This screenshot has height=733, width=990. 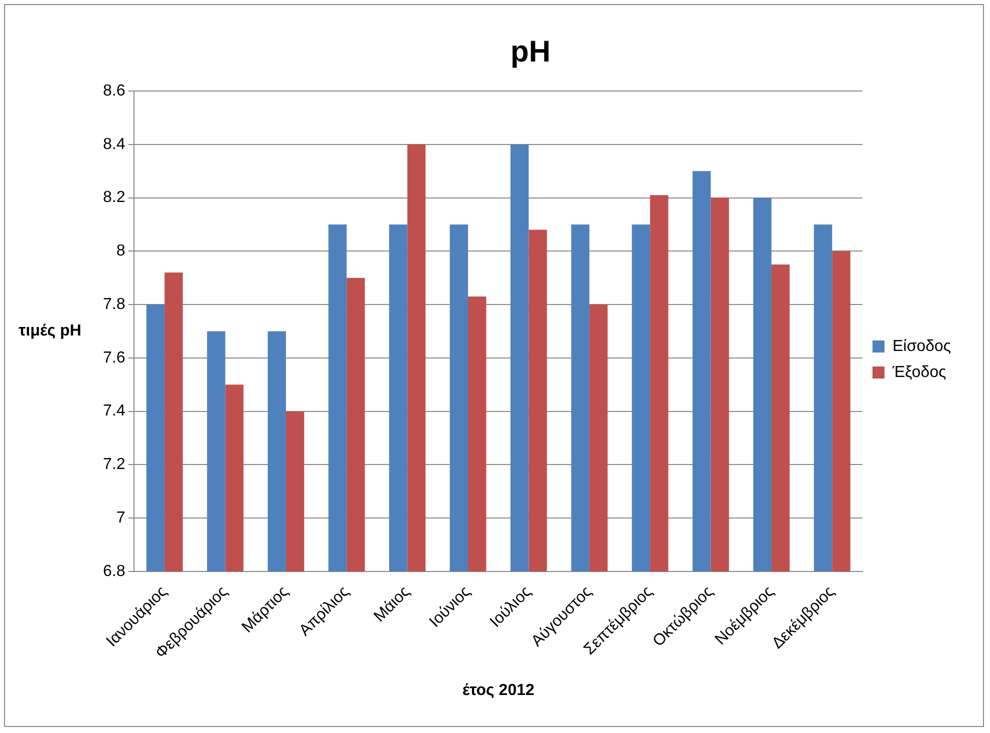 I want to click on y-tick-label: 8, so click(x=121, y=251).